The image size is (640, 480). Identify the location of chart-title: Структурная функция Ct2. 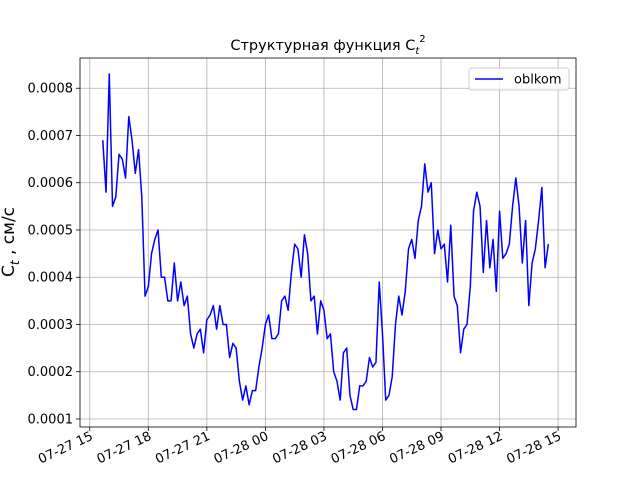
(327, 45).